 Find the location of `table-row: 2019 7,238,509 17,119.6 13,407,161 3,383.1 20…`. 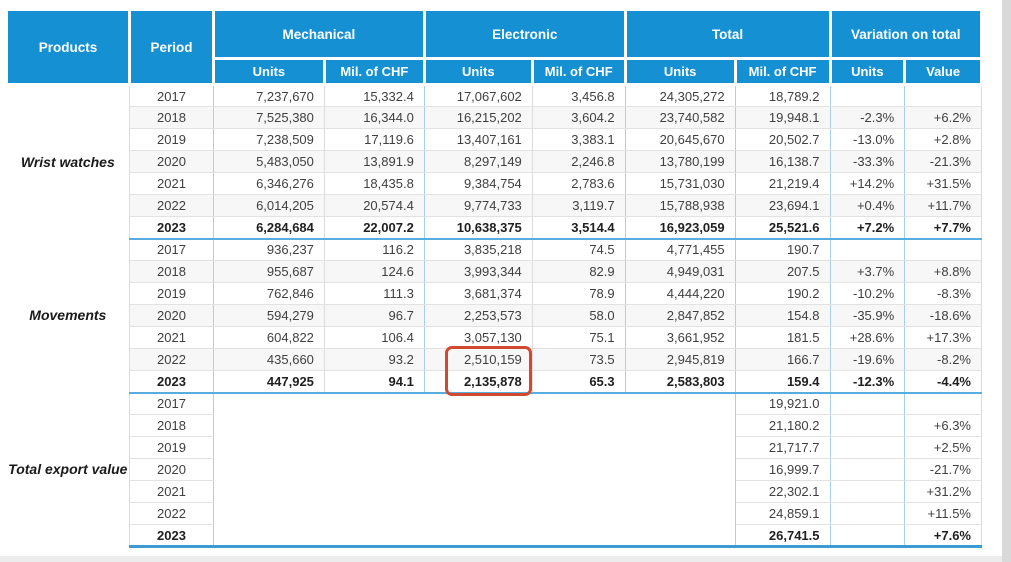

table-row: 2019 7,238,509 17,119.6 13,407,161 3,383.1 20… is located at coordinates (494, 139).